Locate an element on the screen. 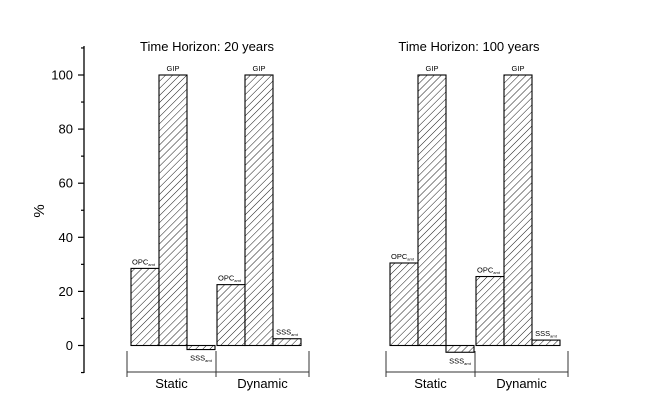 This screenshot has width=659, height=420. panel-title: Time Horizon: 100 years is located at coordinates (469, 46).